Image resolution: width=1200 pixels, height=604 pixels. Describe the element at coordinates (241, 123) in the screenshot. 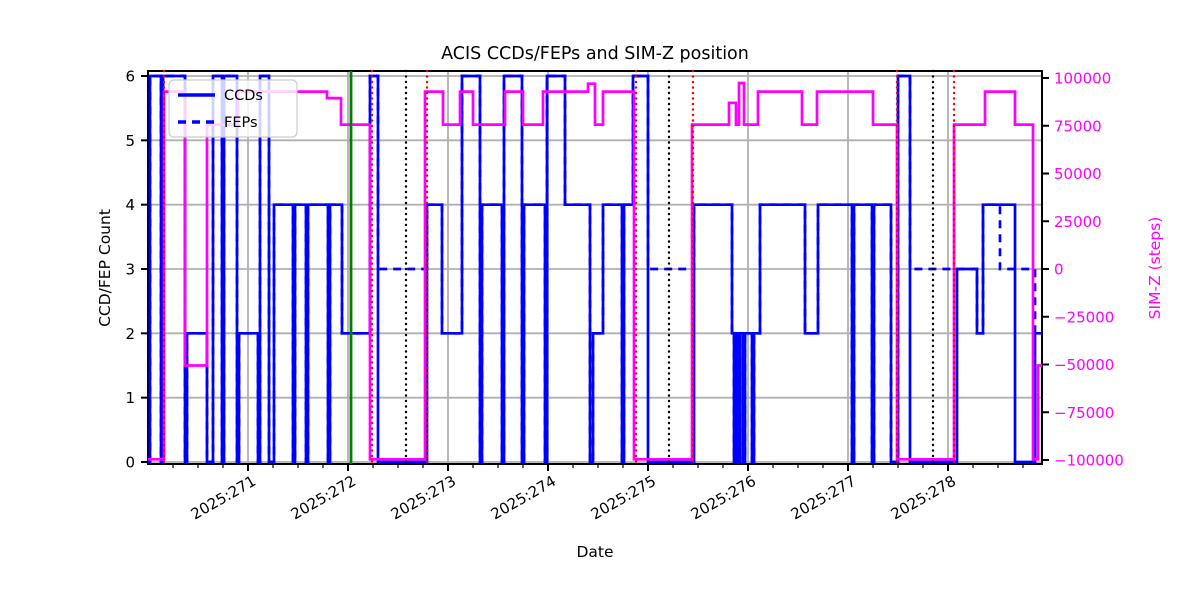

I see `legend-feps-label: FEPs` at that location.